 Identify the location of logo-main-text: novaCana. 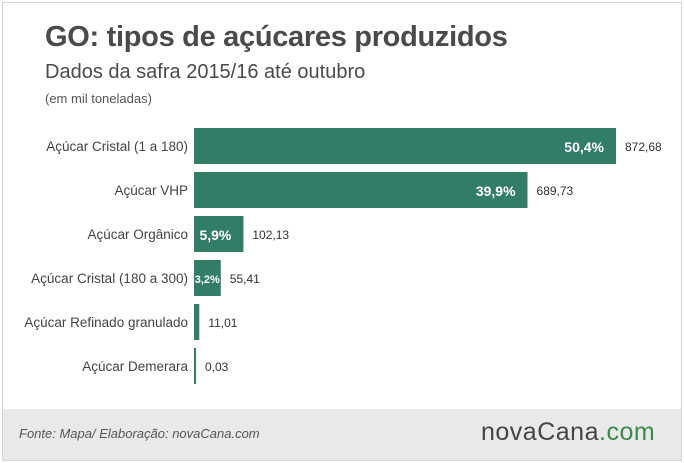
(540, 432).